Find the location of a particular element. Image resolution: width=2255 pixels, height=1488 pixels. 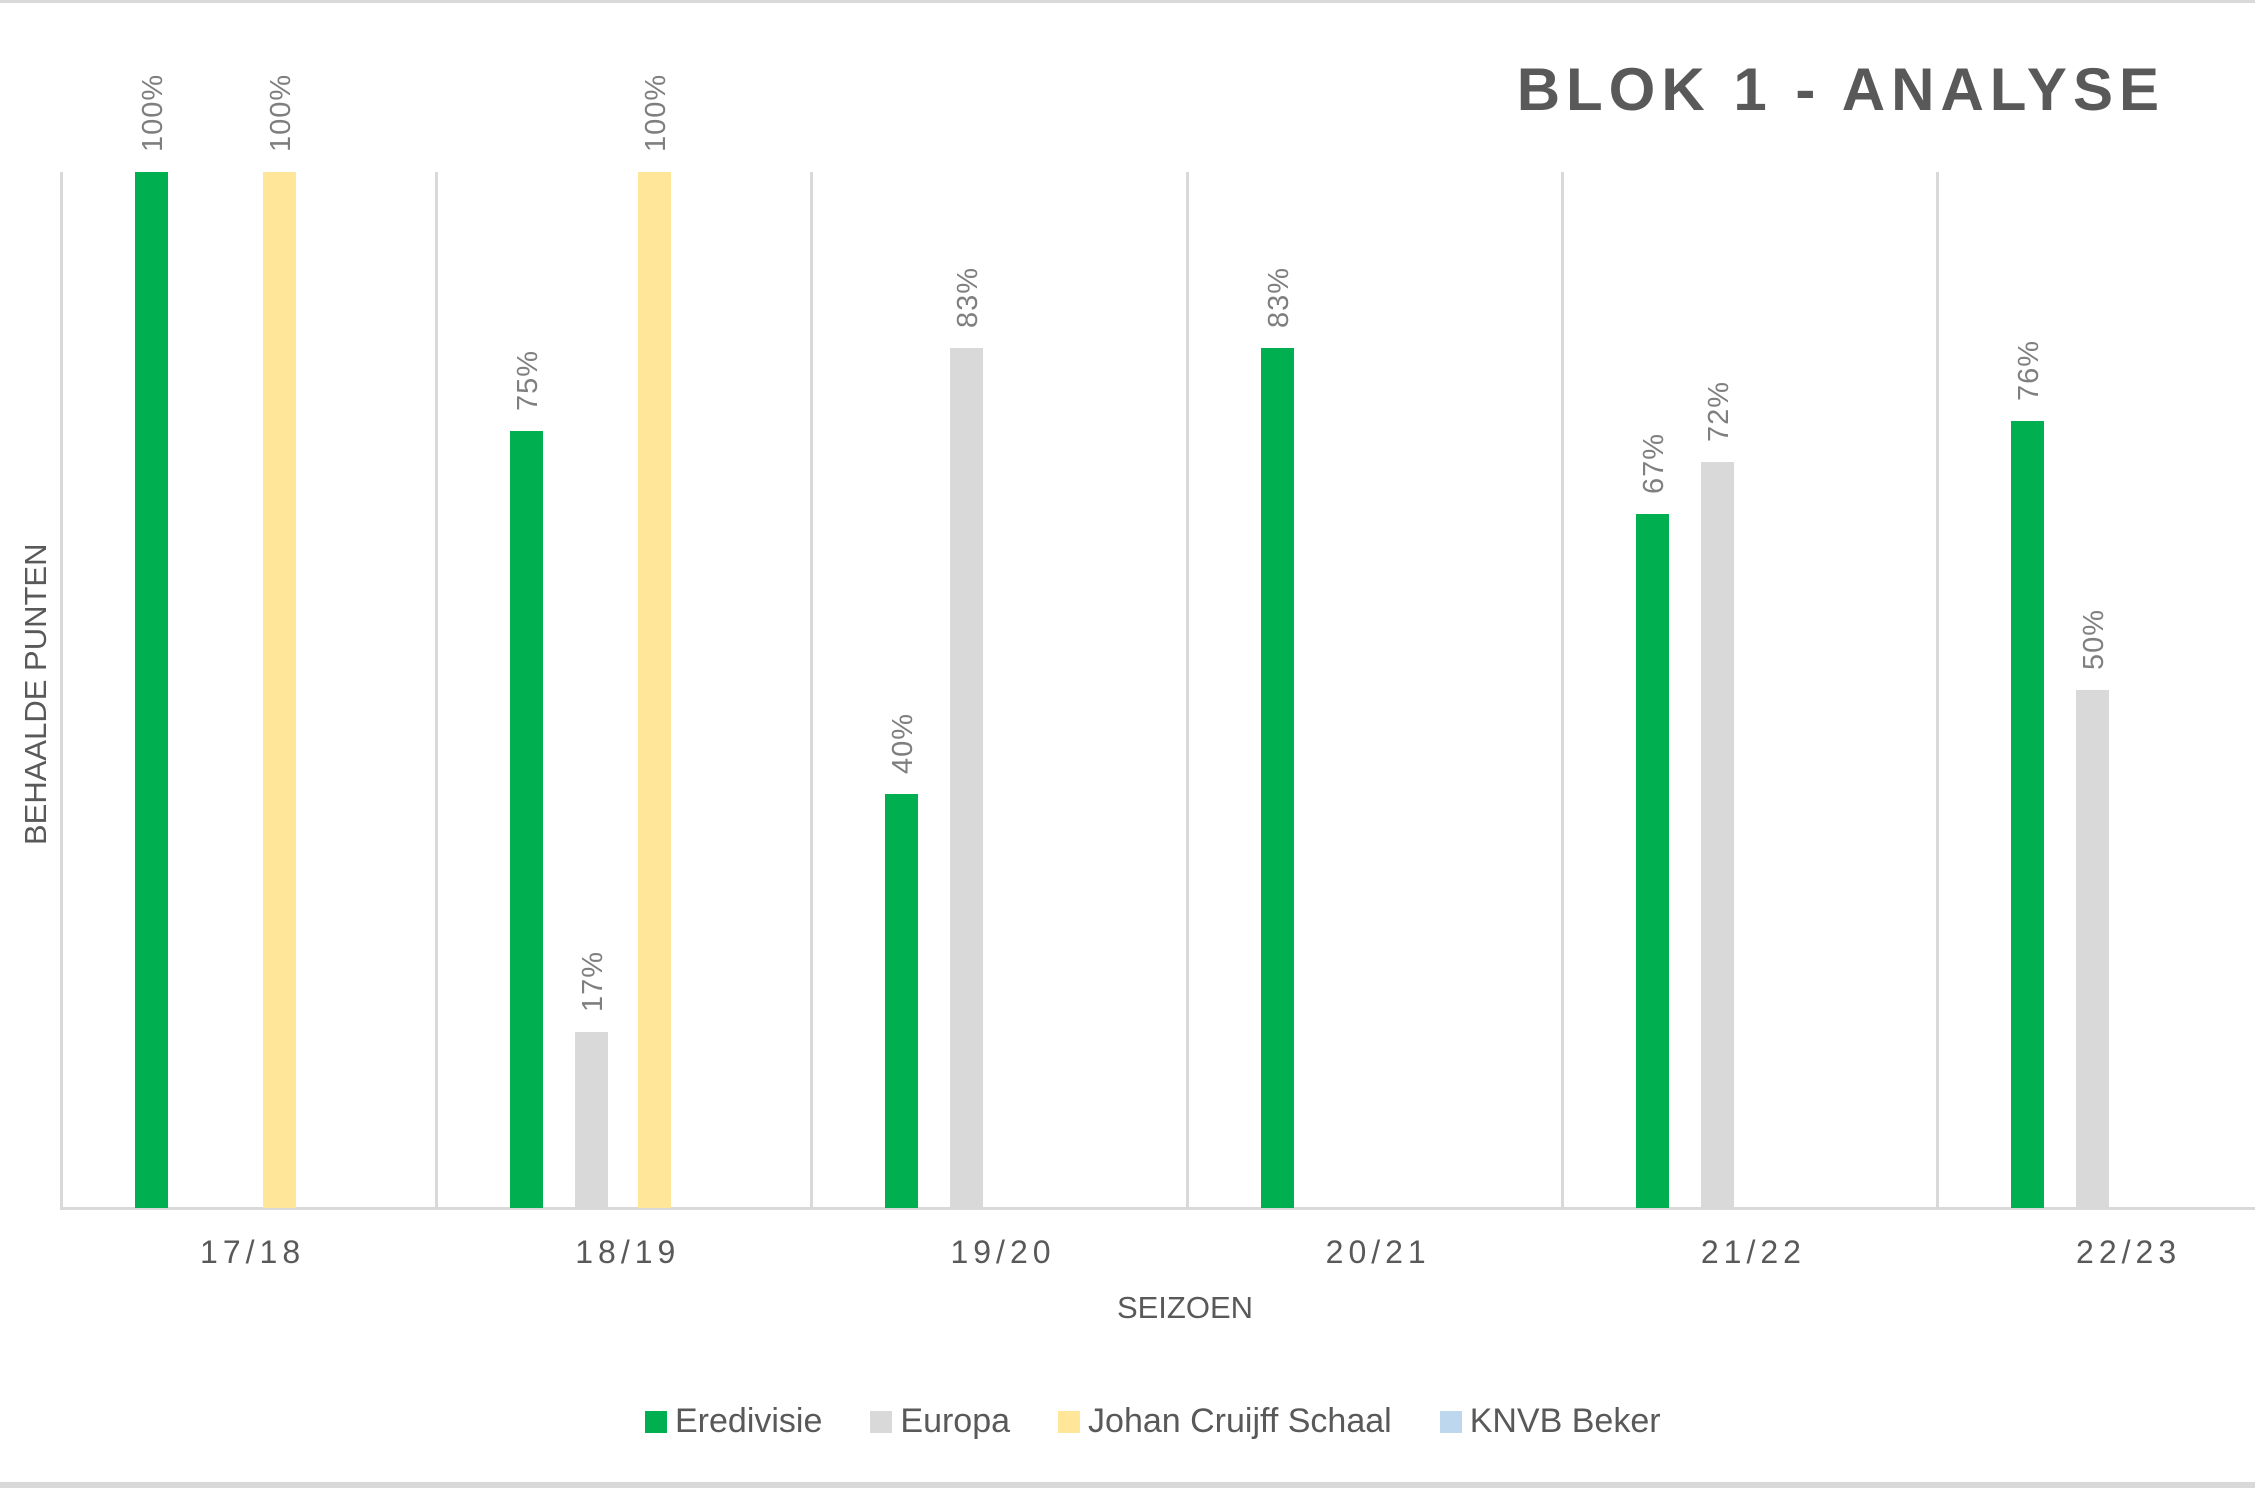

y-axis-title: BEHAALDE PUNTEN is located at coordinates (35, 694).